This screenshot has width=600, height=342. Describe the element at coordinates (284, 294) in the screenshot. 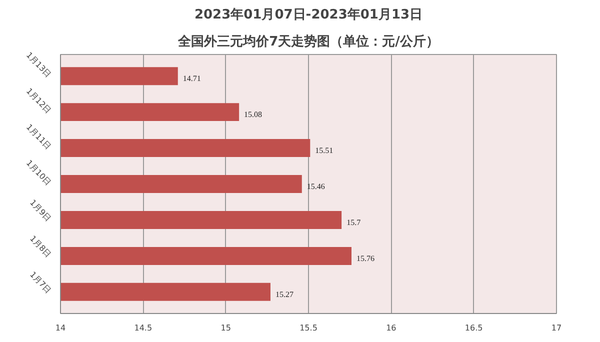

I see `data-label: 15.27` at that location.